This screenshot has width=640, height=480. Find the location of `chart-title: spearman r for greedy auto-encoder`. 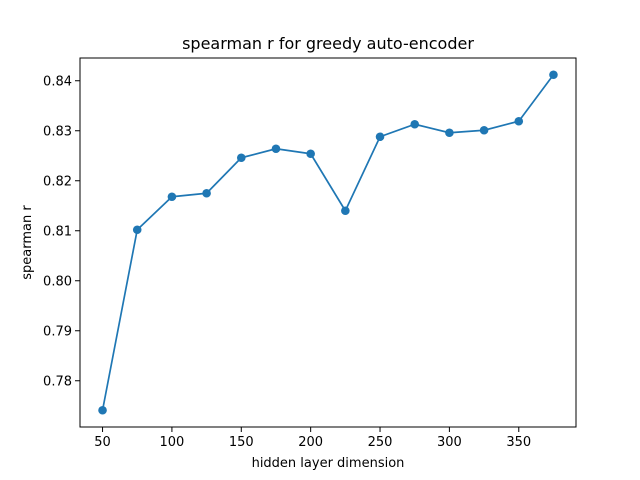

chart-title: spearman r for greedy auto-encoder is located at coordinates (328, 43).